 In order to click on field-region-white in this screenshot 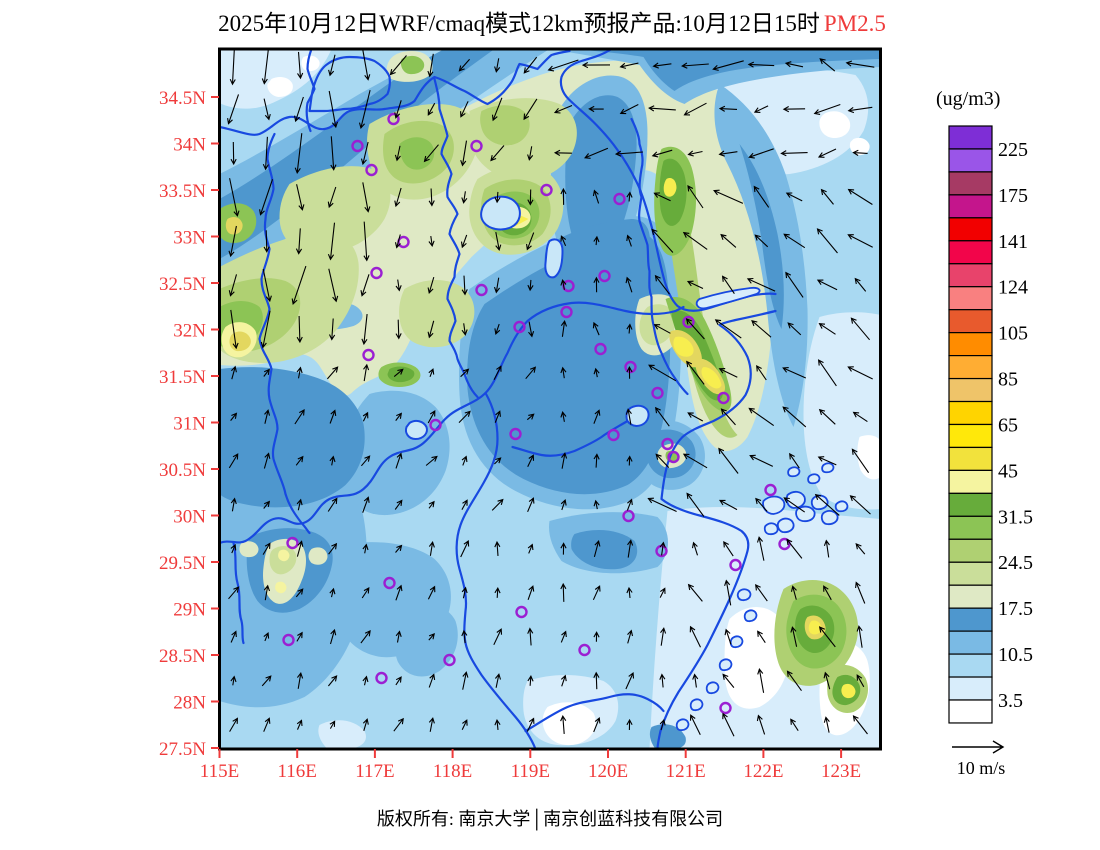, I will do `click(835, 124)`.